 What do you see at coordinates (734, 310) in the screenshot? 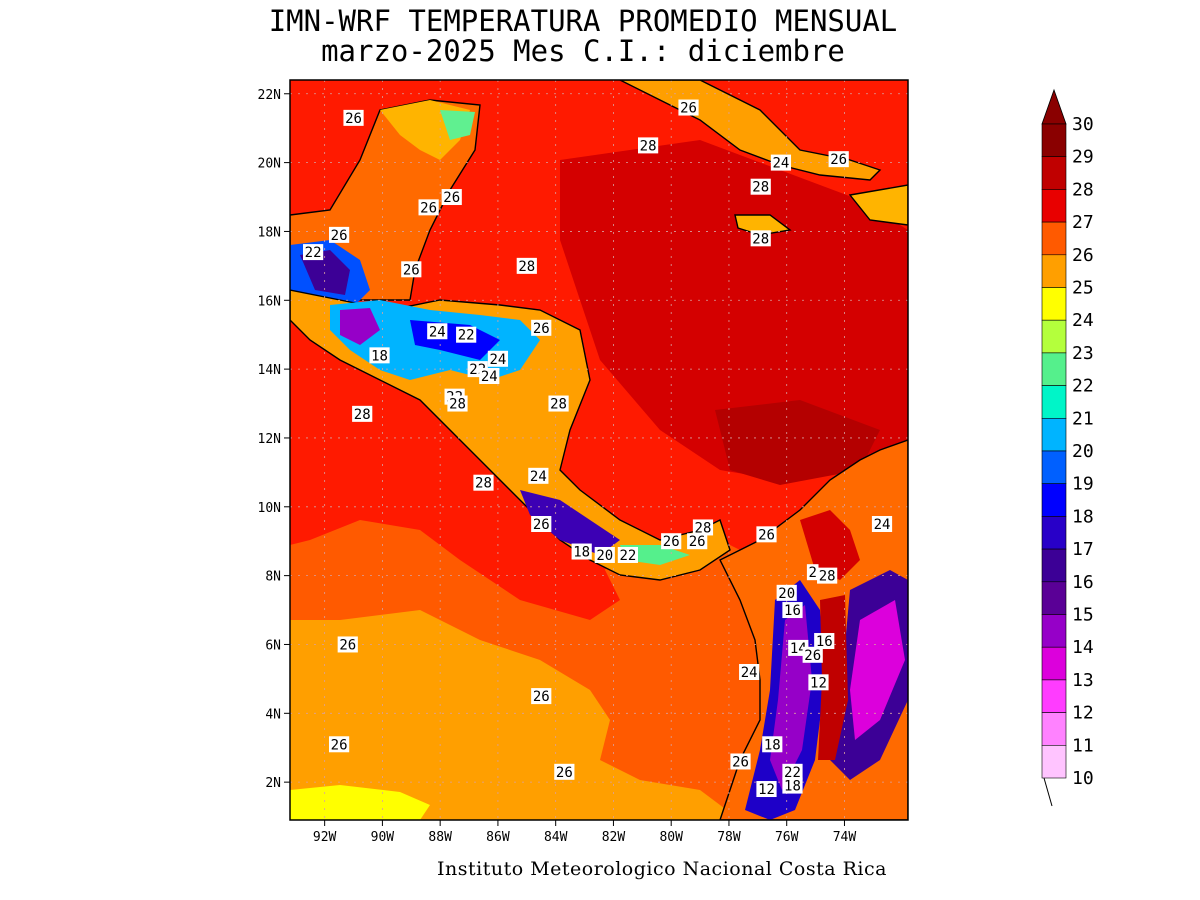
I see `caribbean-warm-core` at bounding box center [734, 310].